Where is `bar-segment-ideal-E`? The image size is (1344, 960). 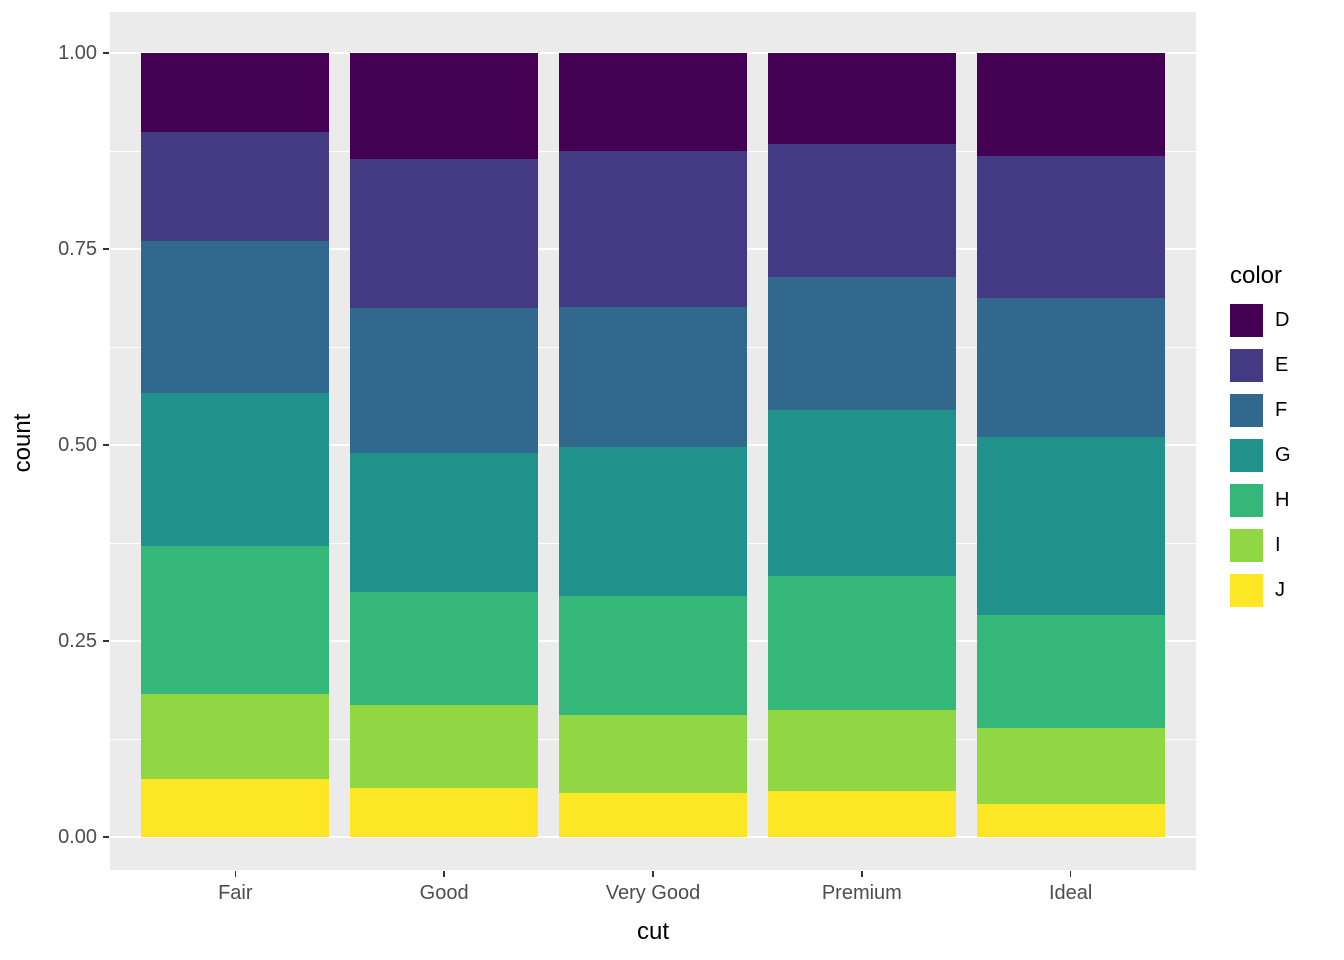 bar-segment-ideal-E is located at coordinates (1070, 227).